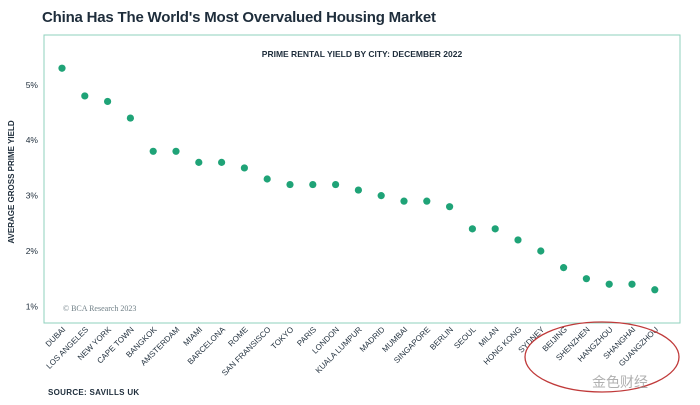 This screenshot has height=405, width=700. Describe the element at coordinates (32, 140) in the screenshot. I see `y-tick-label: 4%` at that location.